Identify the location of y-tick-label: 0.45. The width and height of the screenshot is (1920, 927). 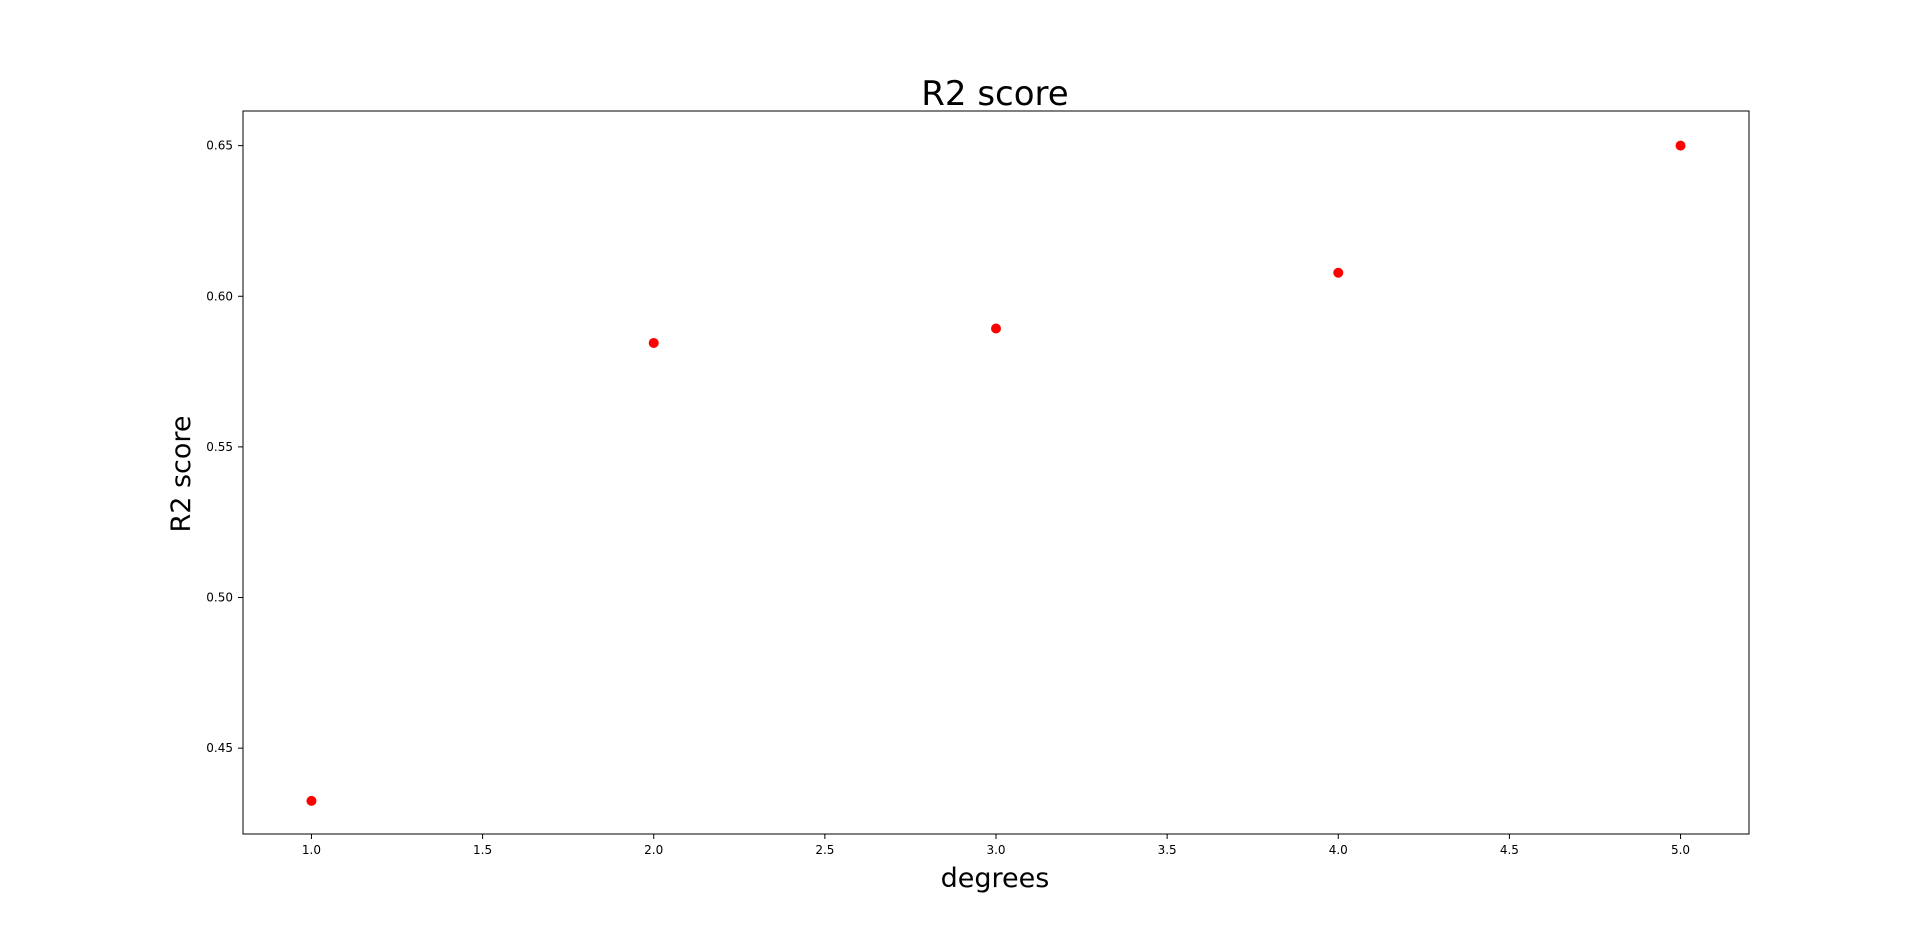
(219, 748).